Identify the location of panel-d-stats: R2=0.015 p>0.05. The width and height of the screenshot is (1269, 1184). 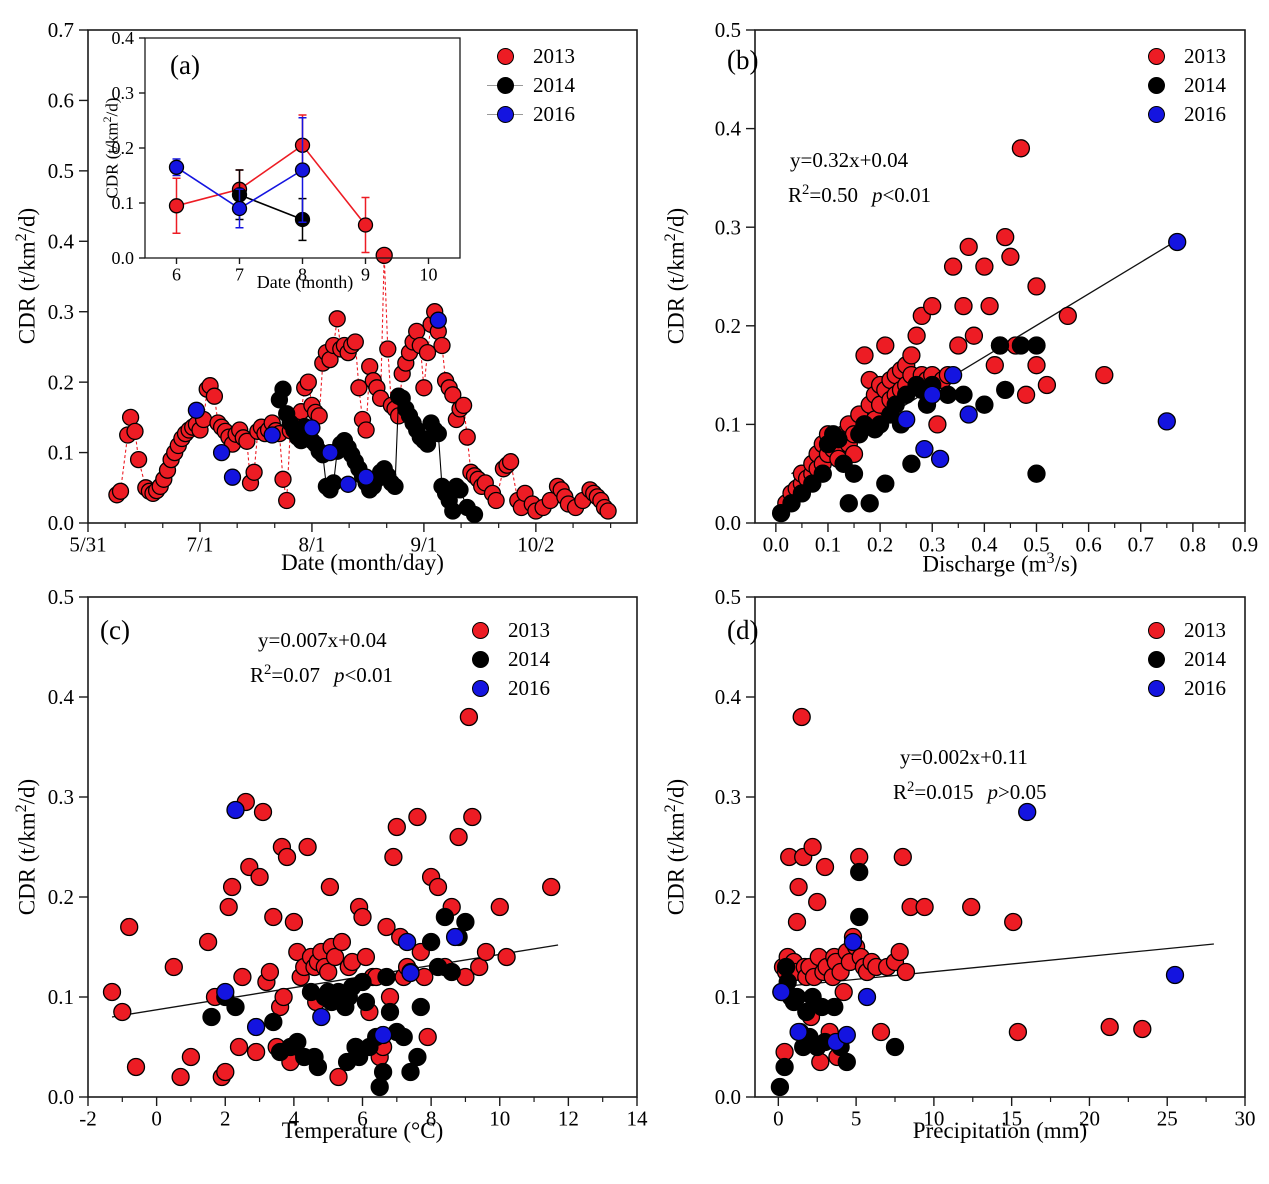
(970, 792).